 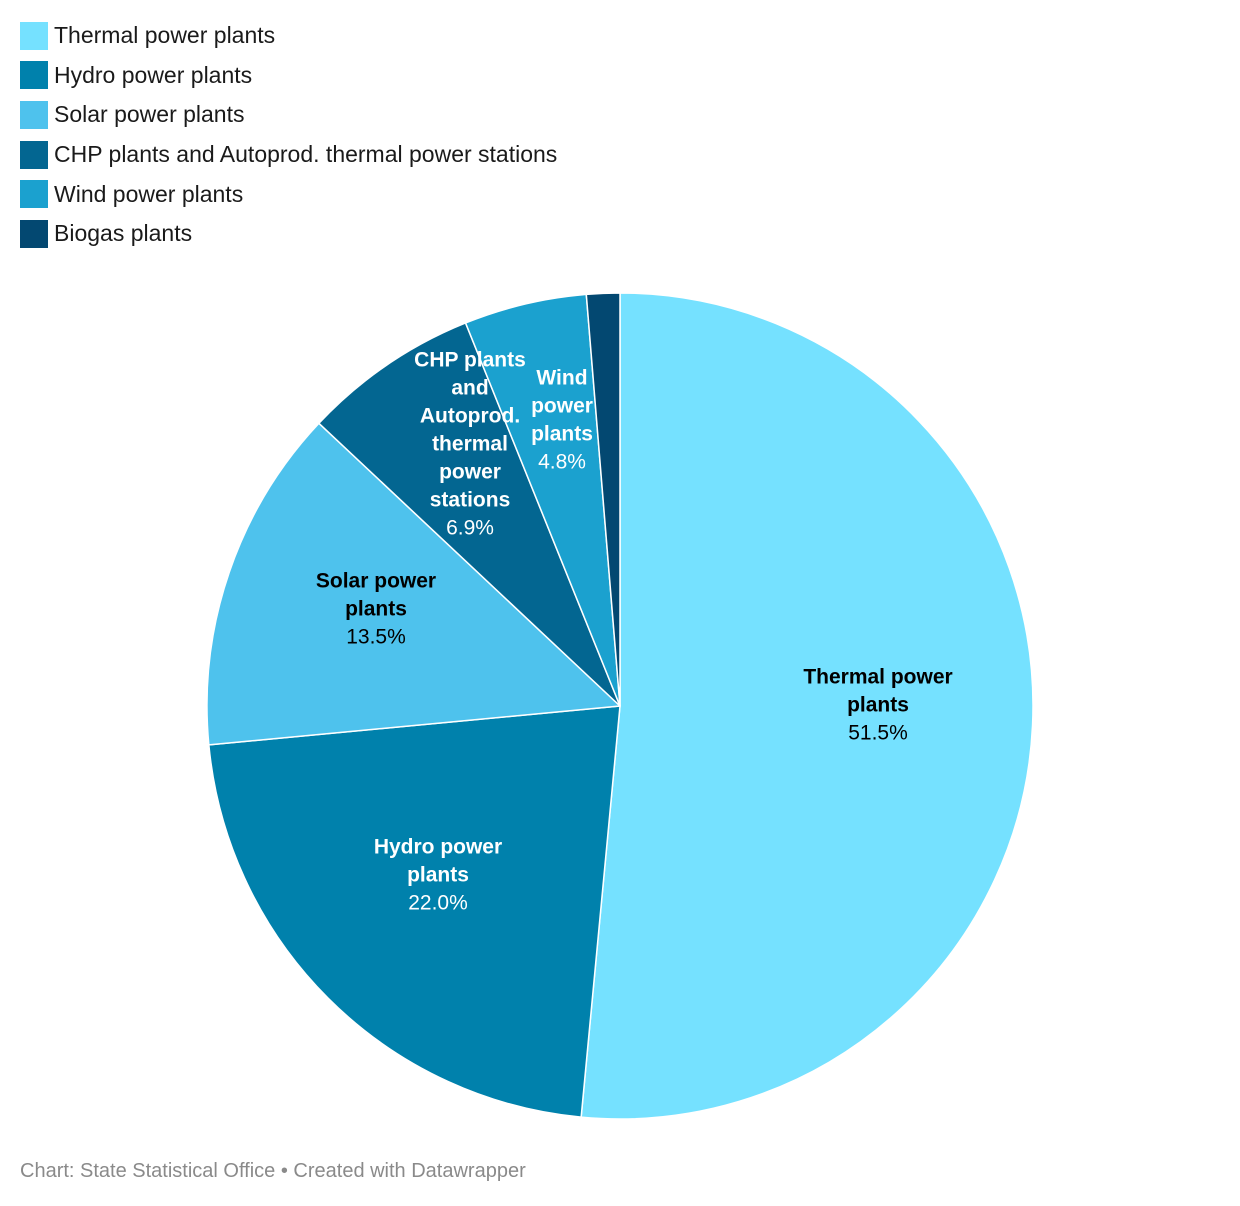 I want to click on legend-item-thermal: Thermal power plants, so click(x=288, y=36).